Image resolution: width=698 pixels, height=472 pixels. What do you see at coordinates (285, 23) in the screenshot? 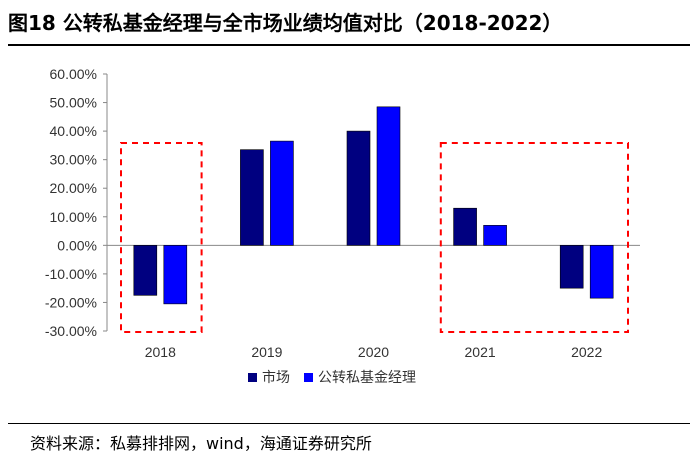
I see `chart-title: 图18 公转私基金经理与全市场业绩均值对比（2018-2022）` at bounding box center [285, 23].